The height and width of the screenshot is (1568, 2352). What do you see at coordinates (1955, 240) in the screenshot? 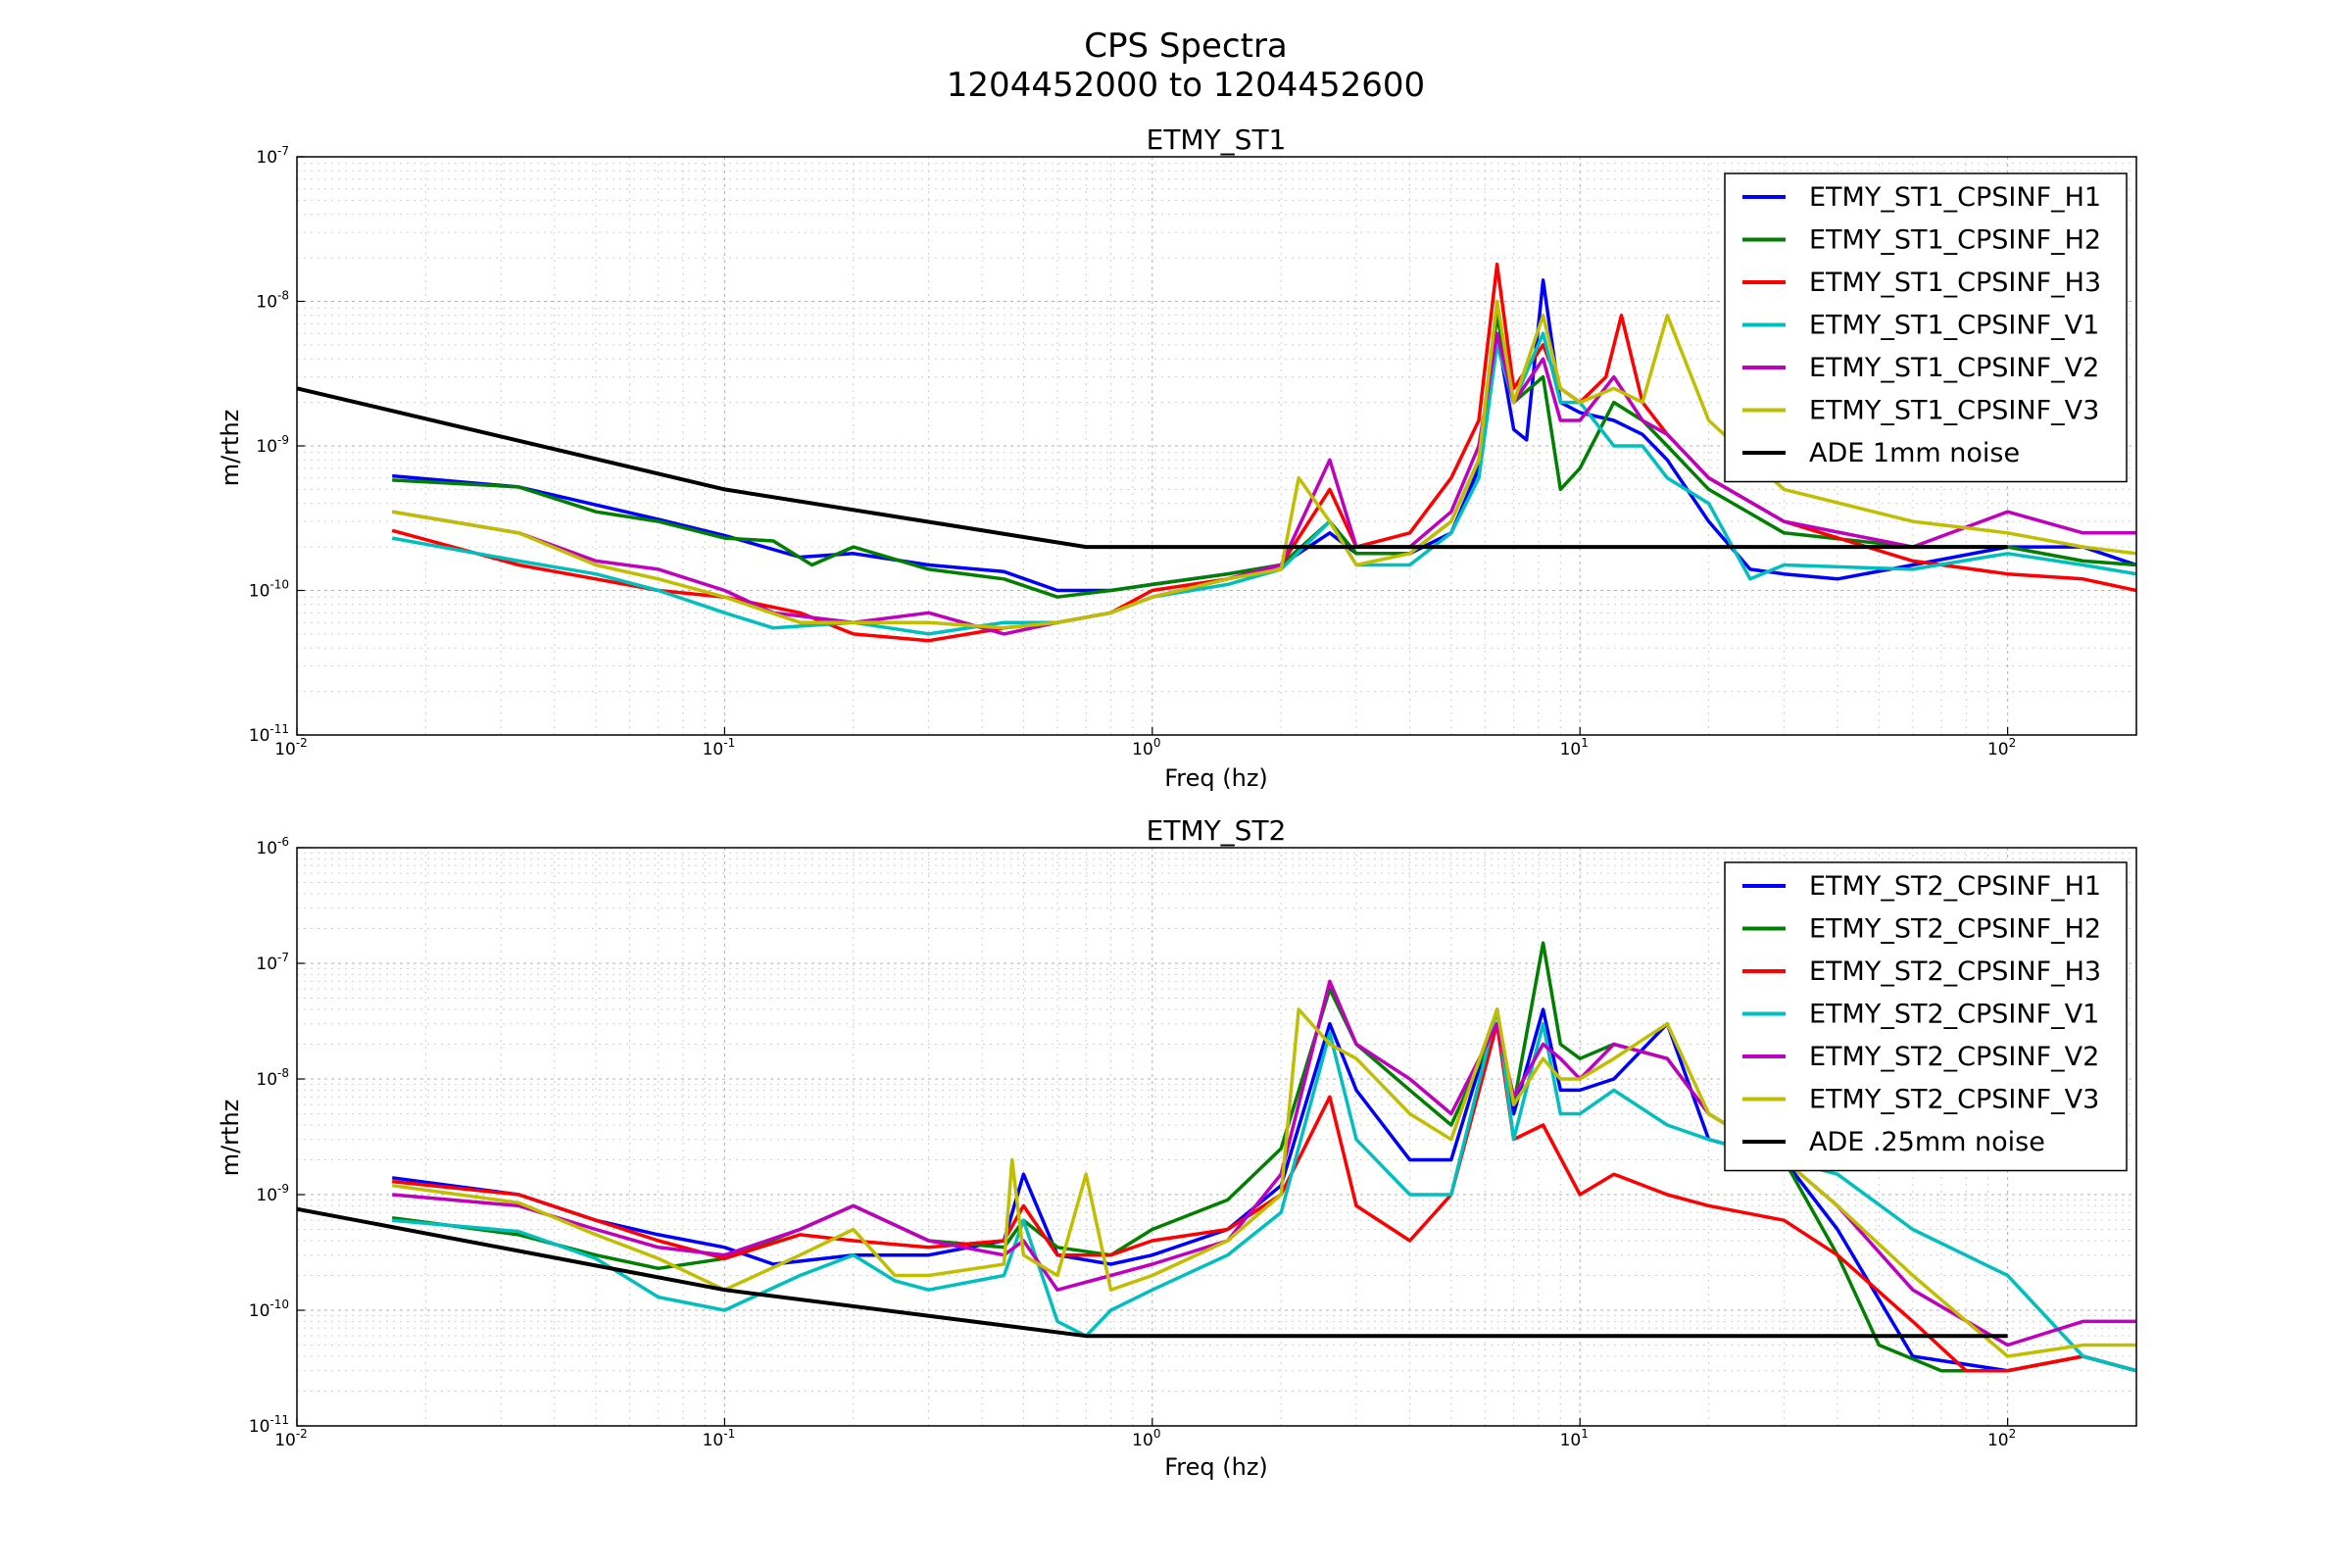
I see `legend-label: ETMY_ST1_CPSINF_H2` at bounding box center [1955, 240].